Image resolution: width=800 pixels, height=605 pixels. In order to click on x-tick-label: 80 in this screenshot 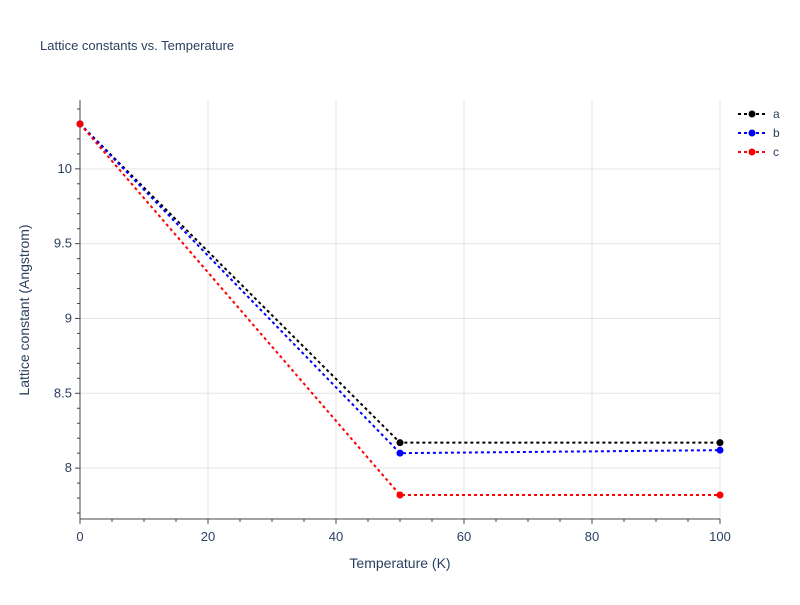, I will do `click(592, 536)`.